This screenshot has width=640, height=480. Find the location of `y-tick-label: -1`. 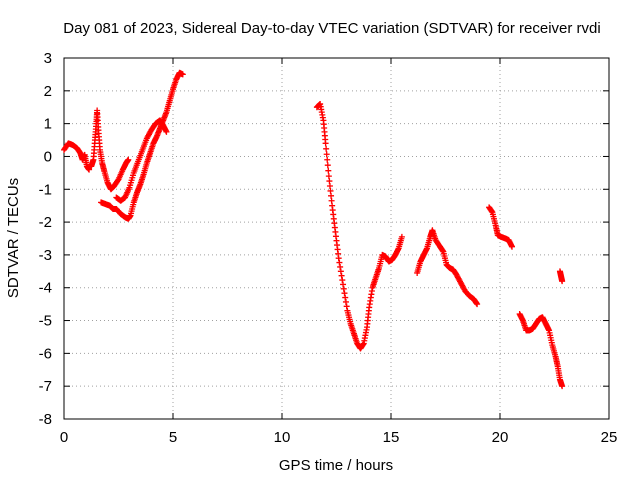

y-tick-label: -1 is located at coordinates (45, 189).